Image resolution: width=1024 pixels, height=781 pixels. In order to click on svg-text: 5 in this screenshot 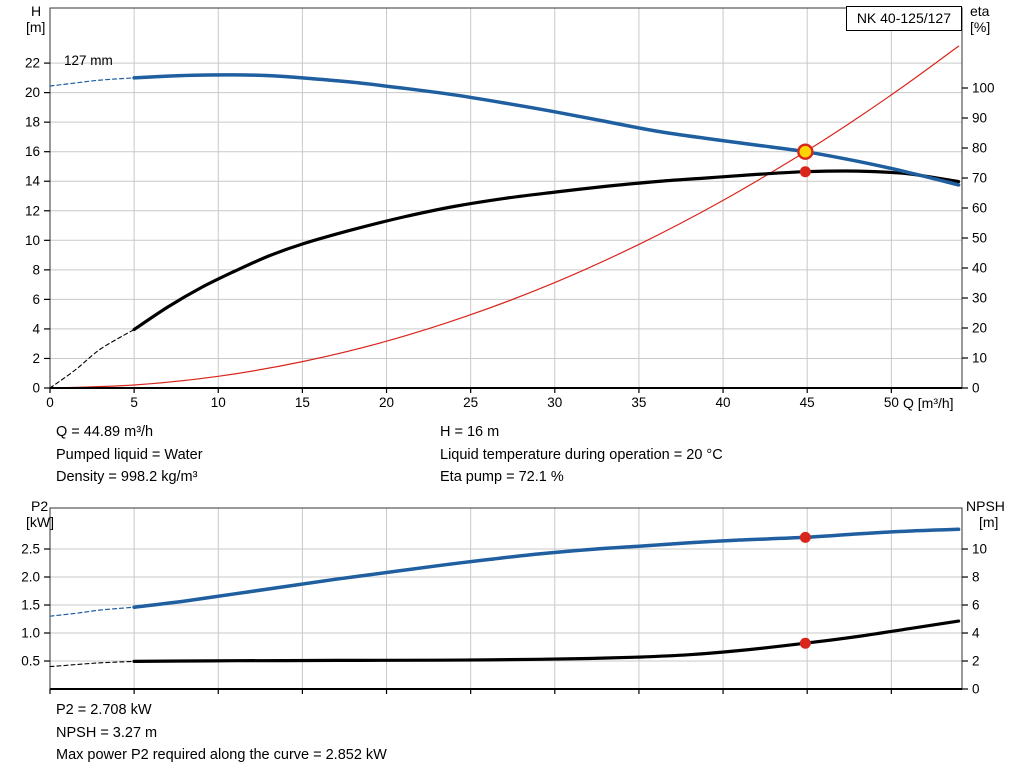, I will do `click(134, 402)`.